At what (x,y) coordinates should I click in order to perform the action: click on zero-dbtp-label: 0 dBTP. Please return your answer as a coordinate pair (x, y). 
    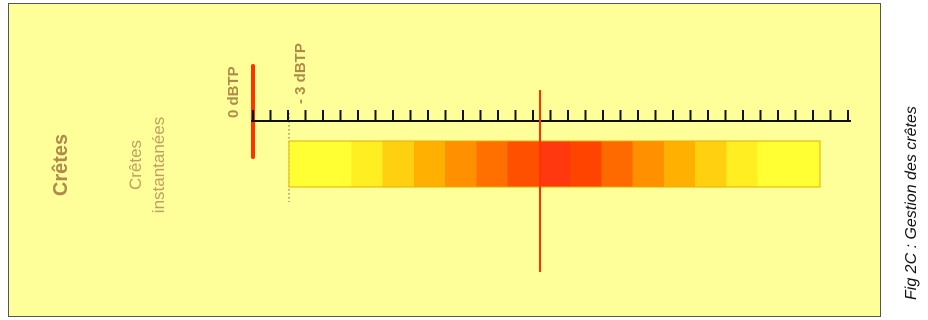
    Looking at the image, I should click on (233, 92).